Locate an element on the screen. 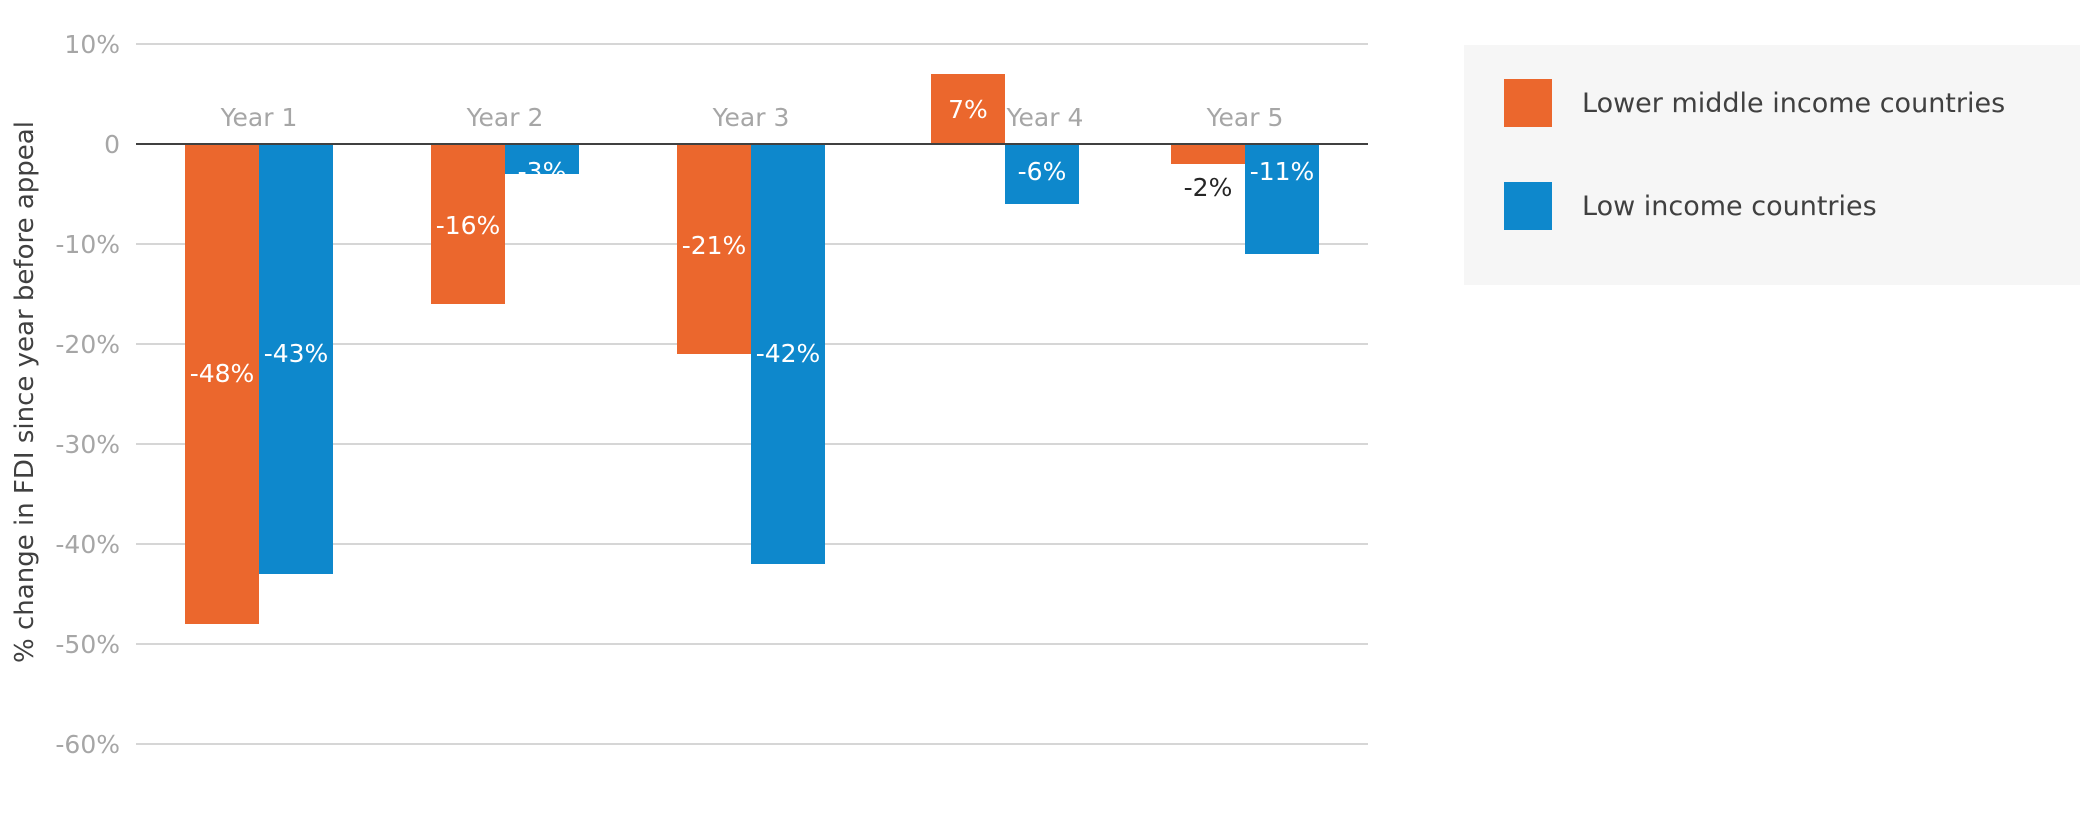  y-axis-label: % change in FDI since year before appeal is located at coordinates (25, 392).